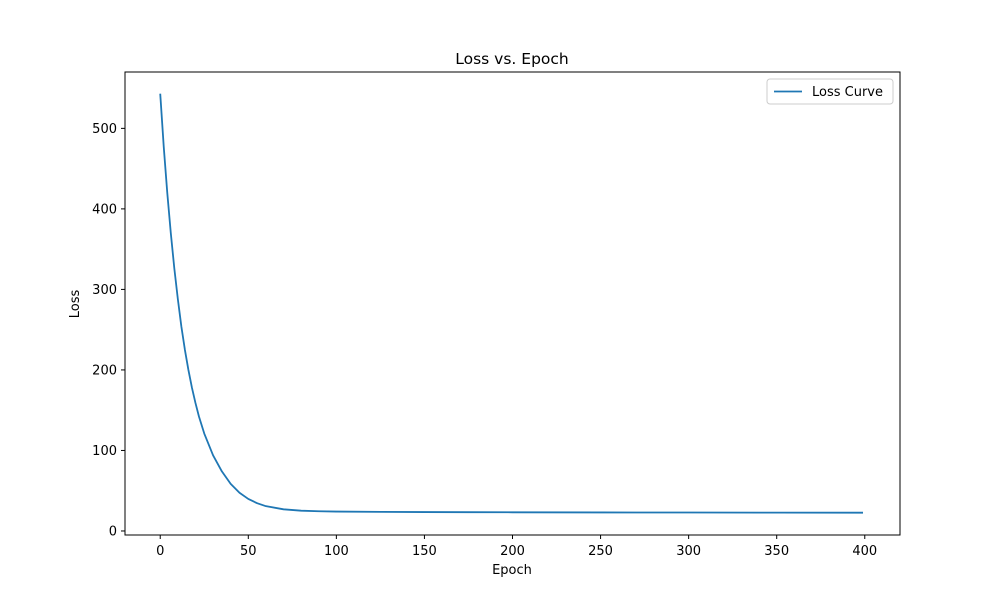  I want to click on x-tick-label: 350, so click(776, 551).